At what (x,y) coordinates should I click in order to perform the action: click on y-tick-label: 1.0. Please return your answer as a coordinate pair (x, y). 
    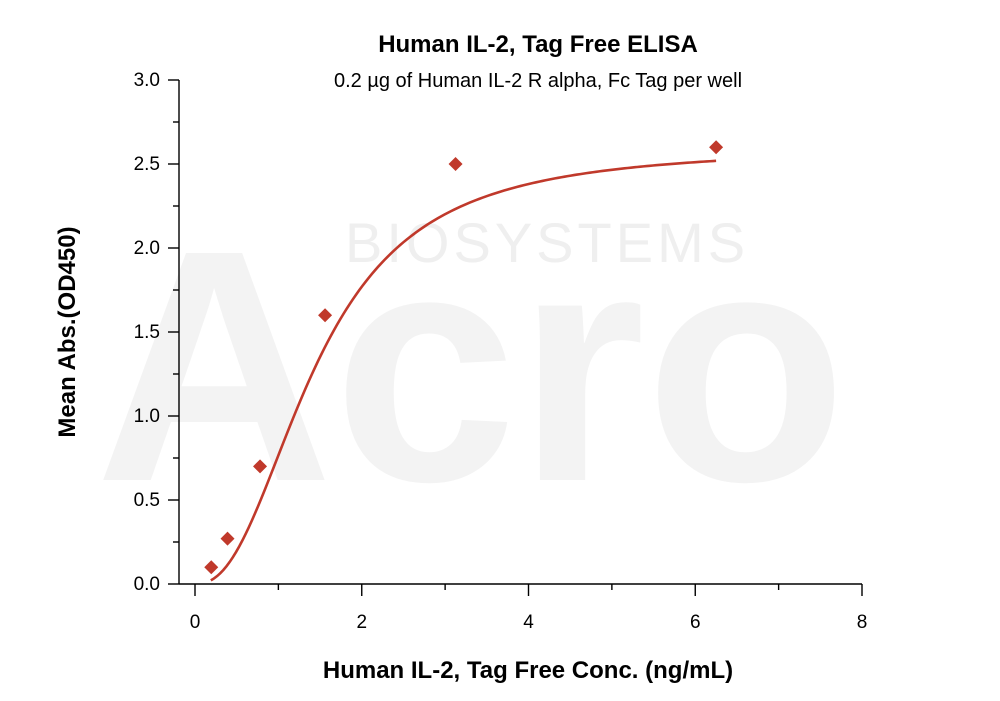
    Looking at the image, I should click on (147, 416).